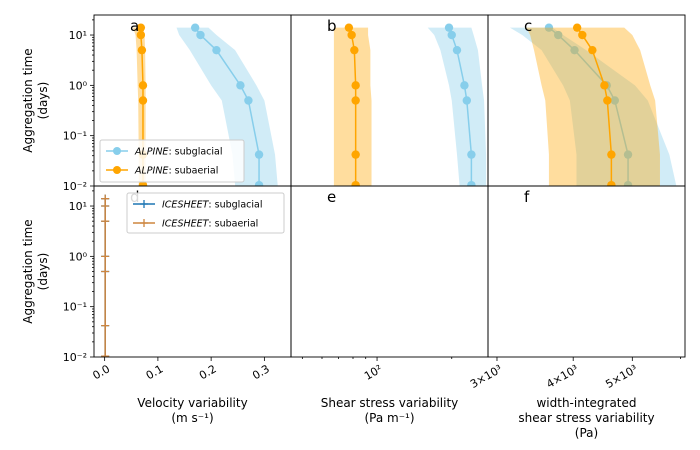  I want to click on panel-c-alpine-subglacial-band, so click(593, 106).